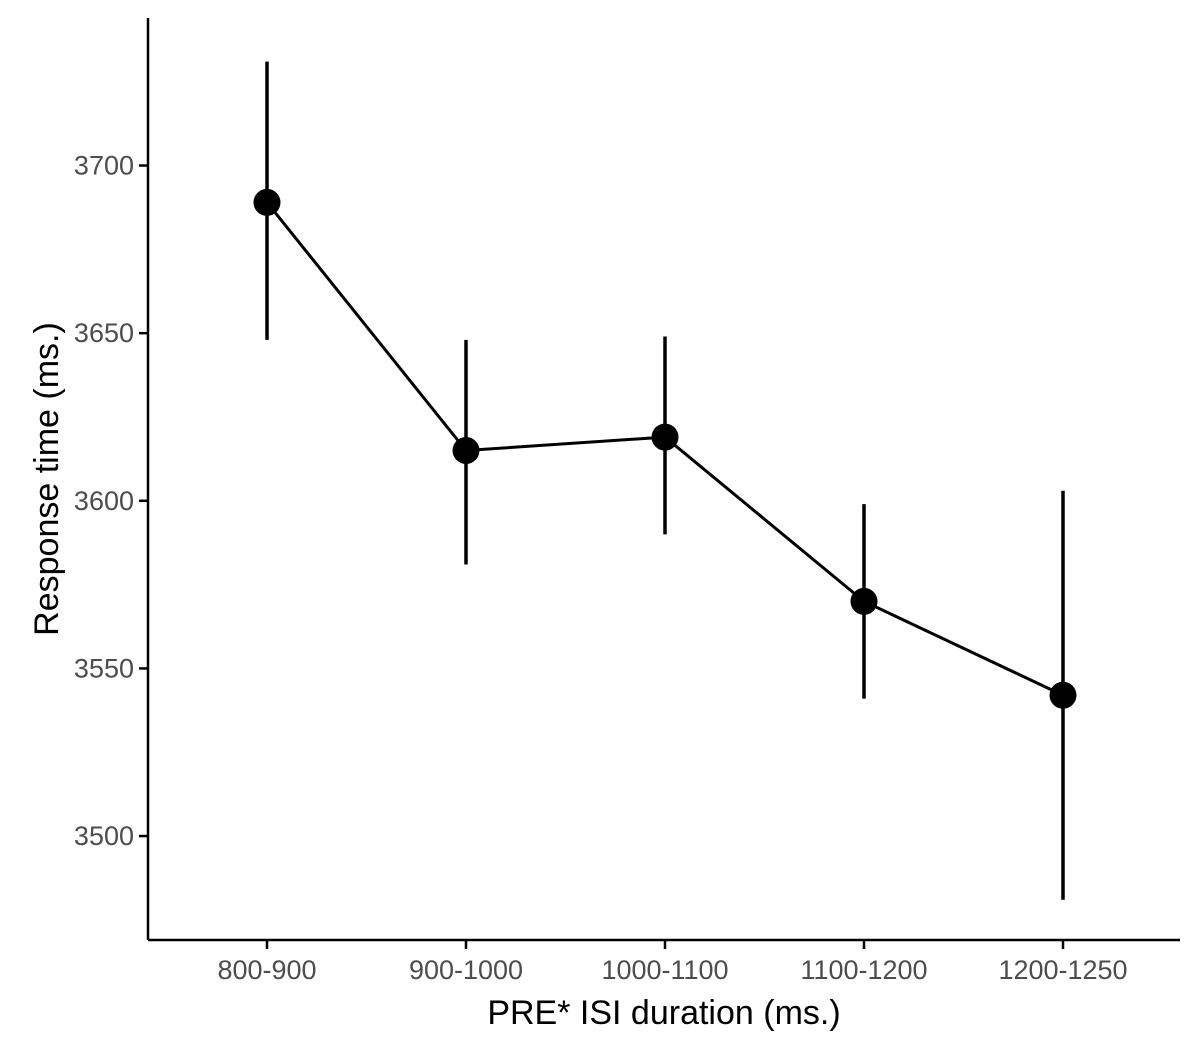 This screenshot has width=1200, height=1050. What do you see at coordinates (104, 166) in the screenshot?
I see `y-tick-label: 3700` at bounding box center [104, 166].